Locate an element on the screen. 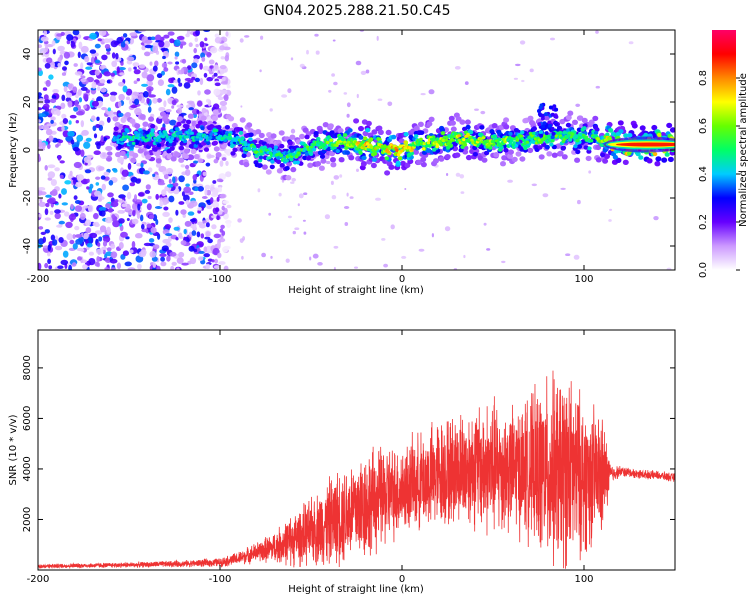 The image size is (750, 600). spectrogram-y-tick-label: 20 is located at coordinates (27, 102).